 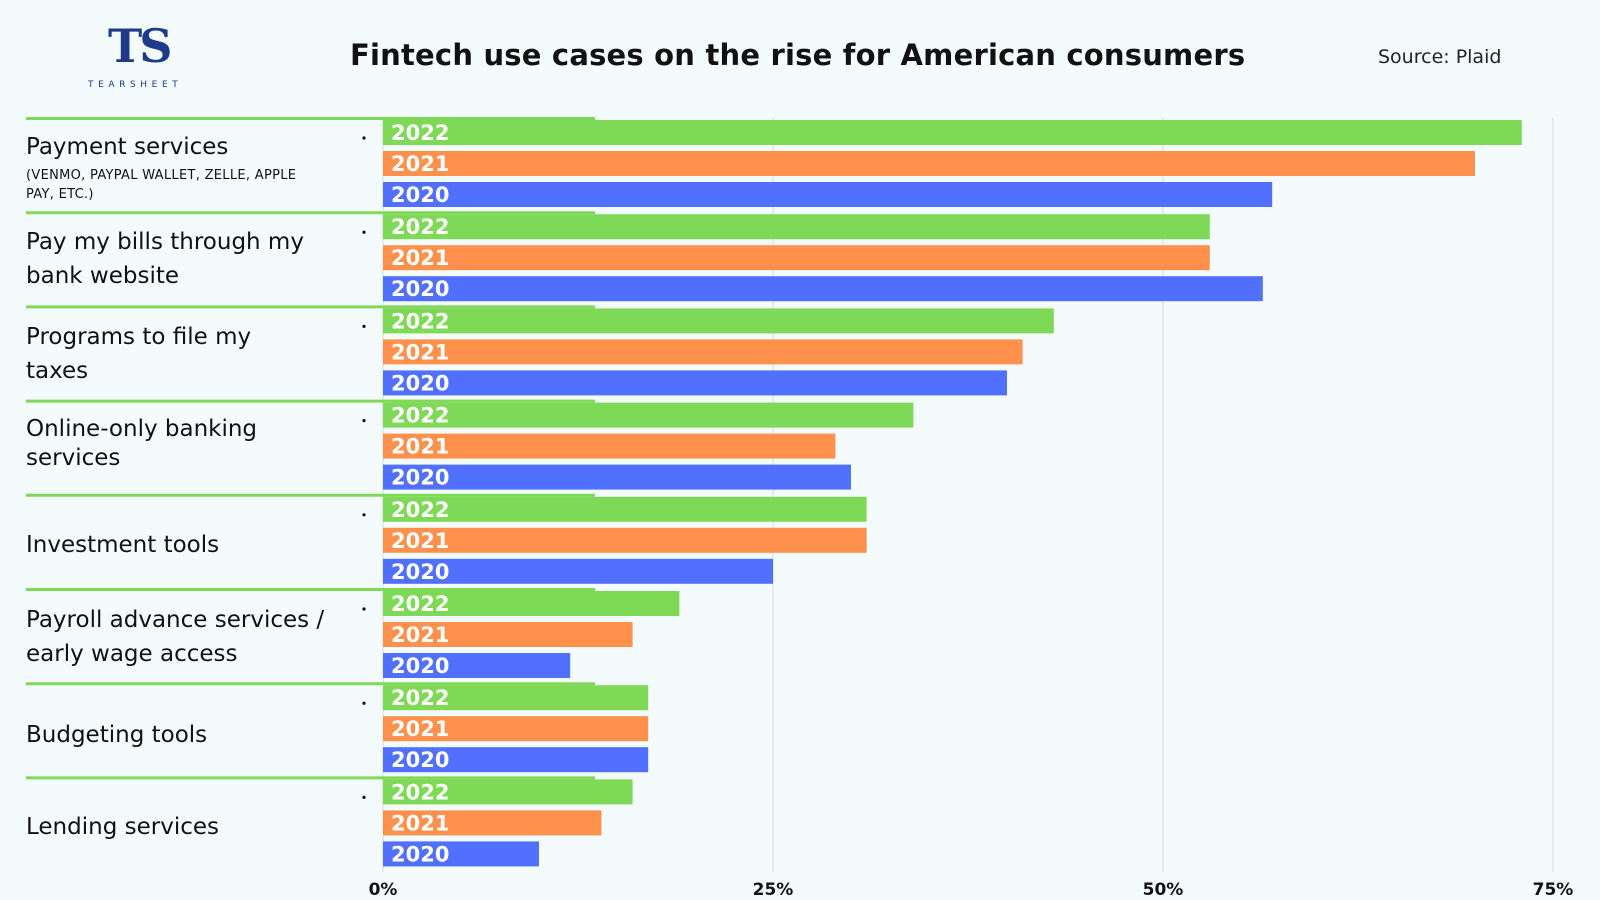 I want to click on brand-logo: TS TEARSHEET, so click(x=146, y=58).